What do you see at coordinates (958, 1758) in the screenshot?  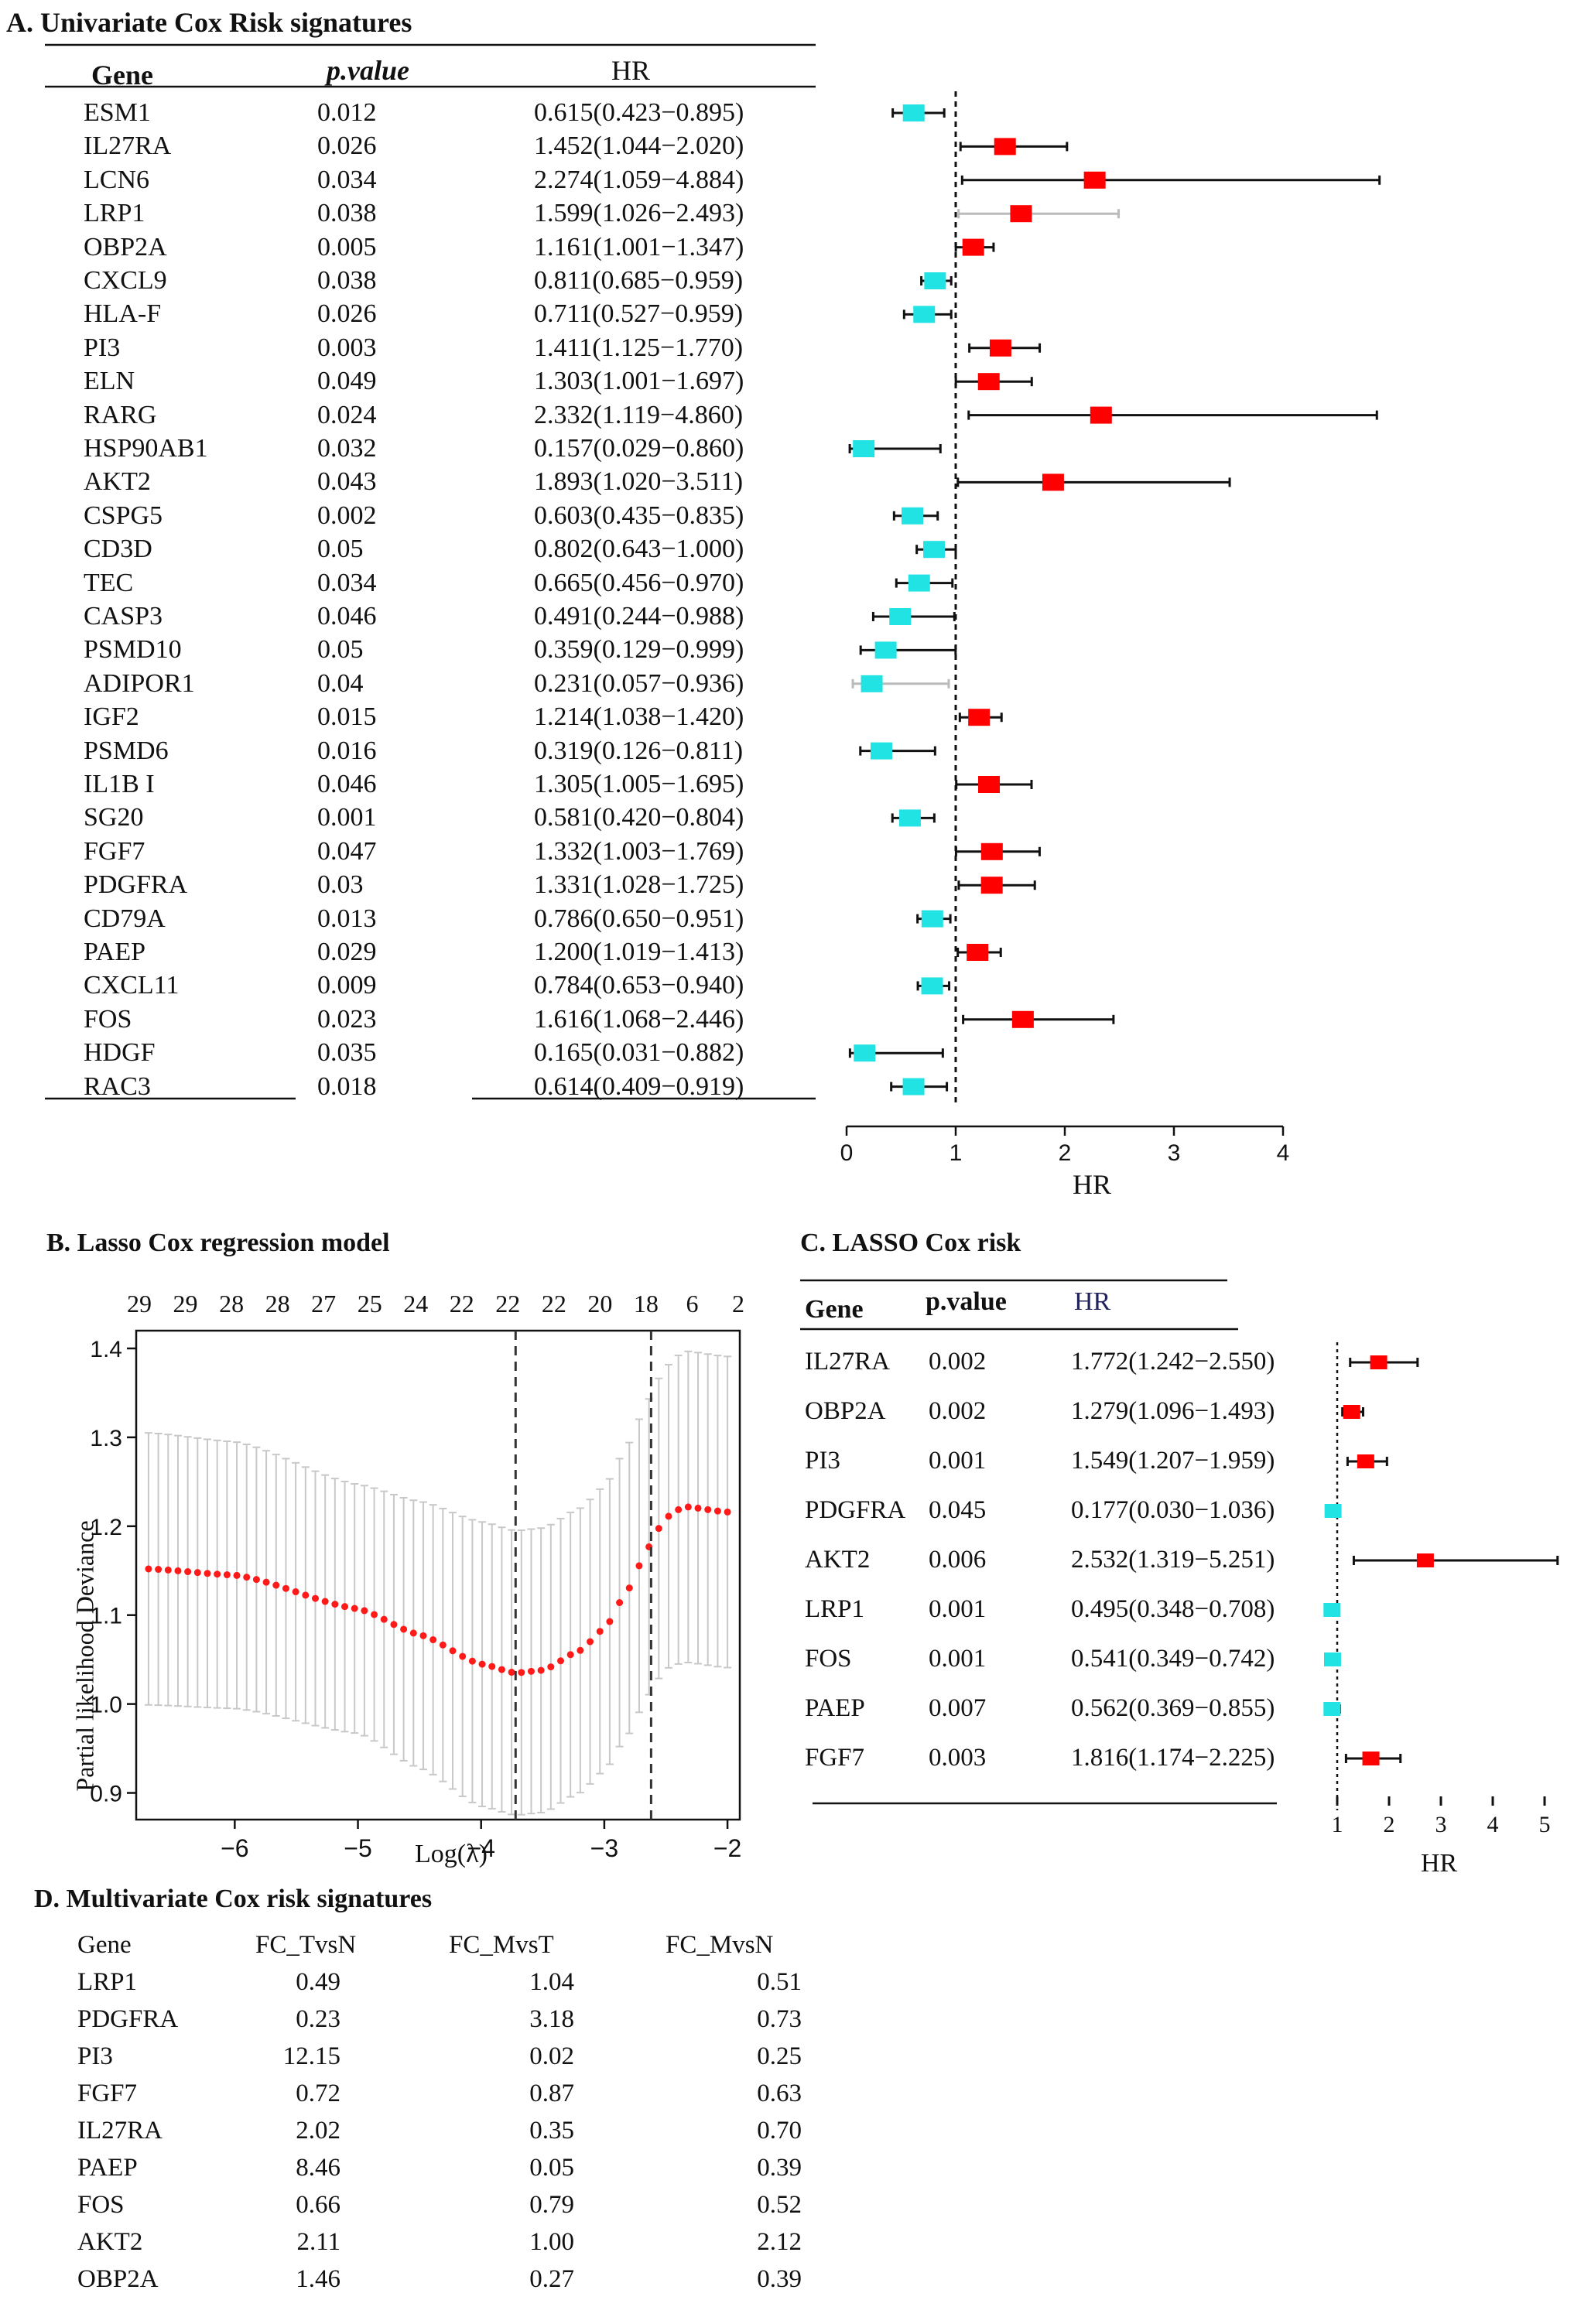 I see `panel-c-pvalue-9: 0.003` at bounding box center [958, 1758].